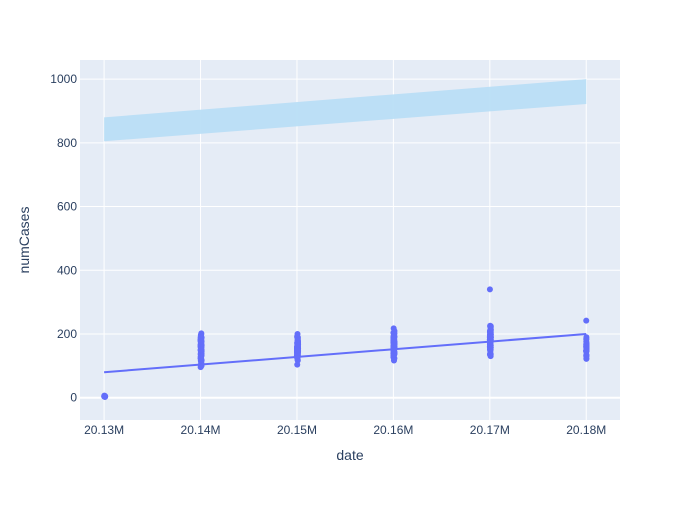 The image size is (700, 505). Describe the element at coordinates (104, 430) in the screenshot. I see `x-tick-label: 20.13M` at that location.